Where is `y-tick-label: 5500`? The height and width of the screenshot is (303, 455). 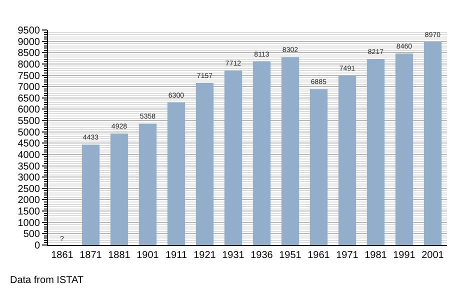
y-tick-label: 5500 is located at coordinates (29, 122).